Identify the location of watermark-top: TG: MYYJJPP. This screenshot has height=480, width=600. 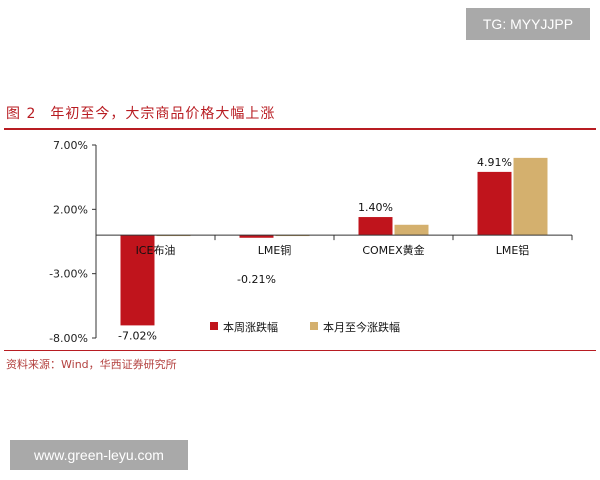
(528, 24).